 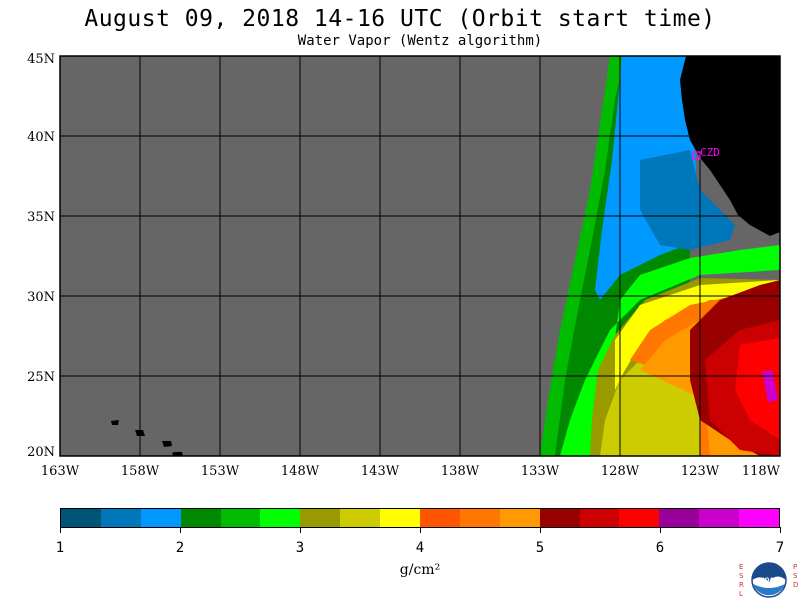 I want to click on vapor-band-purple, so click(x=770, y=386).